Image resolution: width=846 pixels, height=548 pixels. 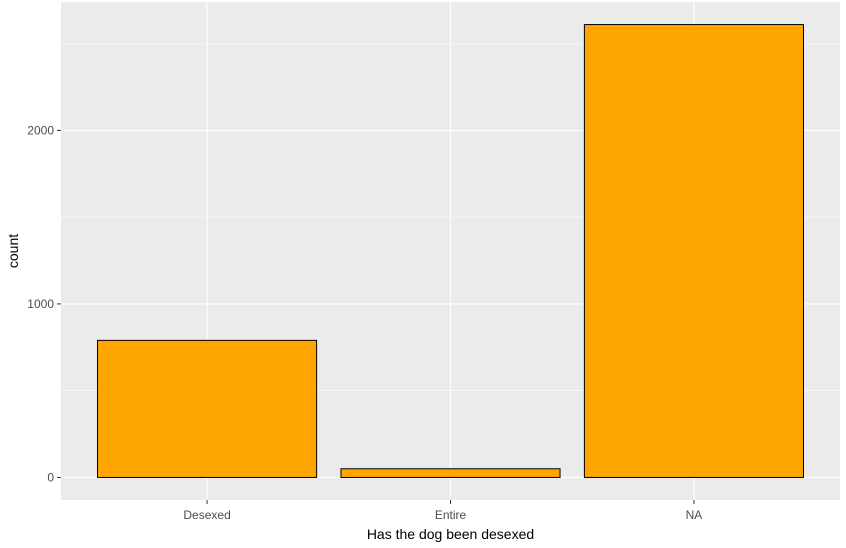 I want to click on x-axis-title: Has the dog been desexed, so click(x=450, y=534).